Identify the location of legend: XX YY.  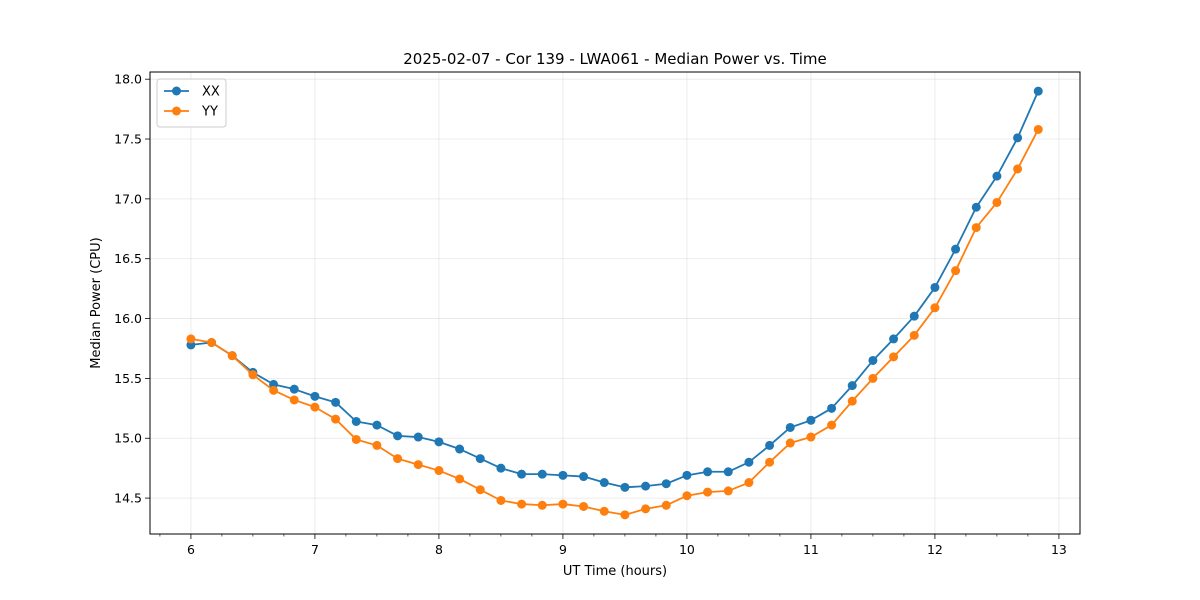
(191, 103).